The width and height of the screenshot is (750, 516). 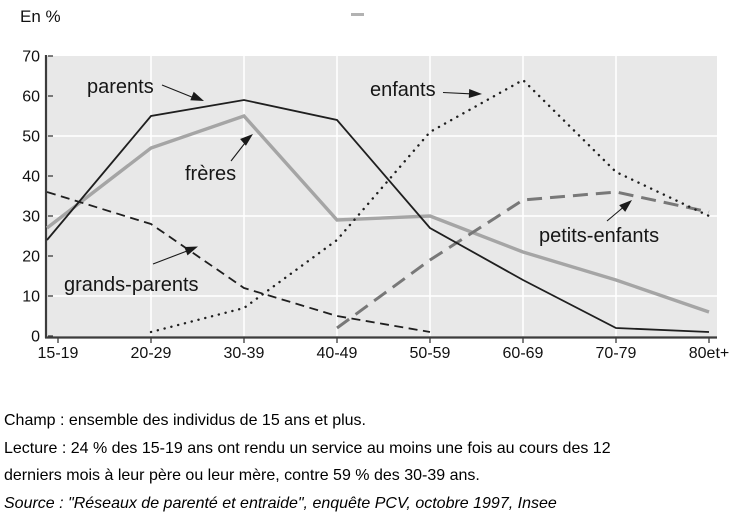 I want to click on y-tick-label: 40, so click(x=31, y=177).